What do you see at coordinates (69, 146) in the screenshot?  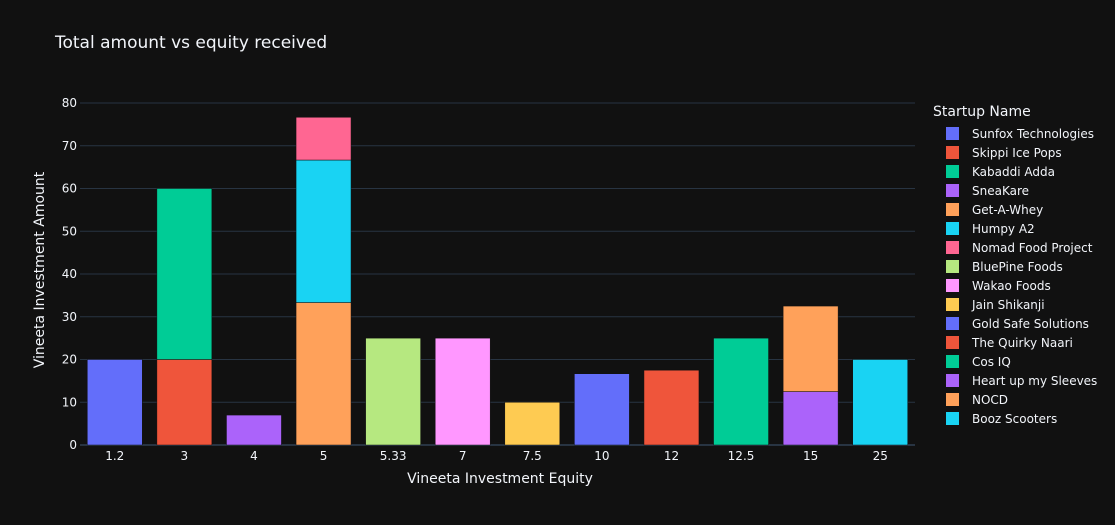 I see `y-tick-label: 70` at bounding box center [69, 146].